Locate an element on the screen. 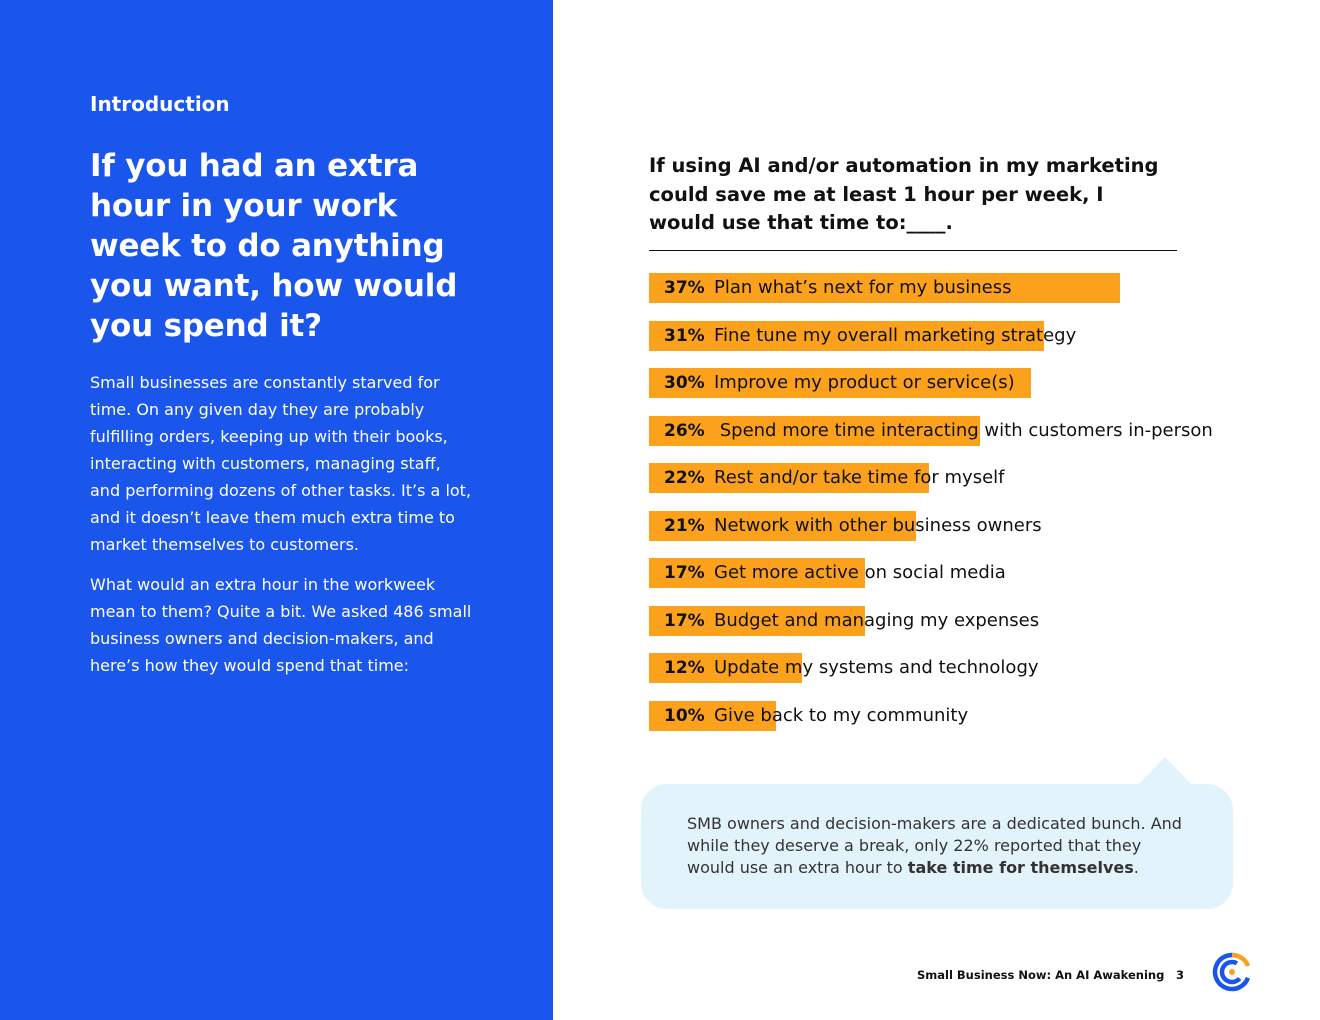 Image resolution: width=1320 pixels, height=1020 pixels. footer-title: Small Business Now: An AI Awakening is located at coordinates (1041, 975).